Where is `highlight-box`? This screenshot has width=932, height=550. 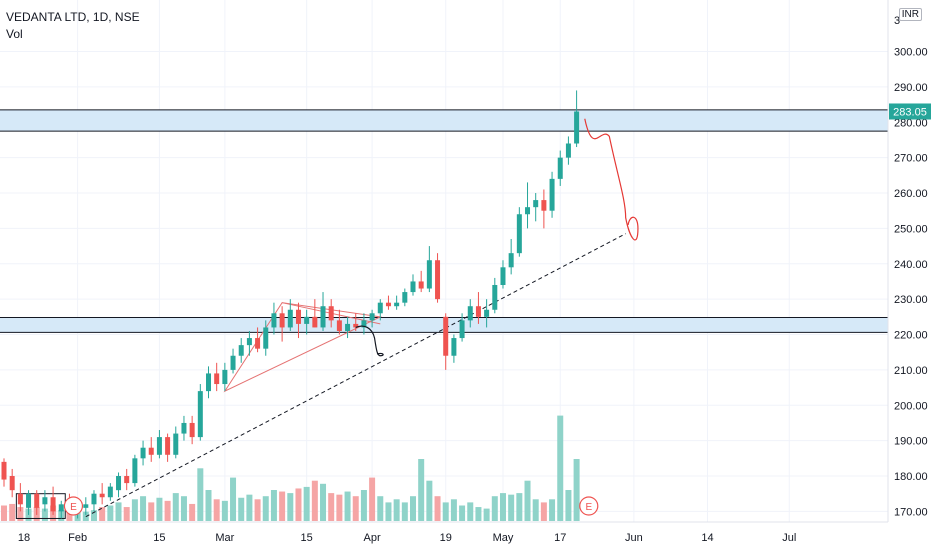 highlight-box is located at coordinates (40, 506).